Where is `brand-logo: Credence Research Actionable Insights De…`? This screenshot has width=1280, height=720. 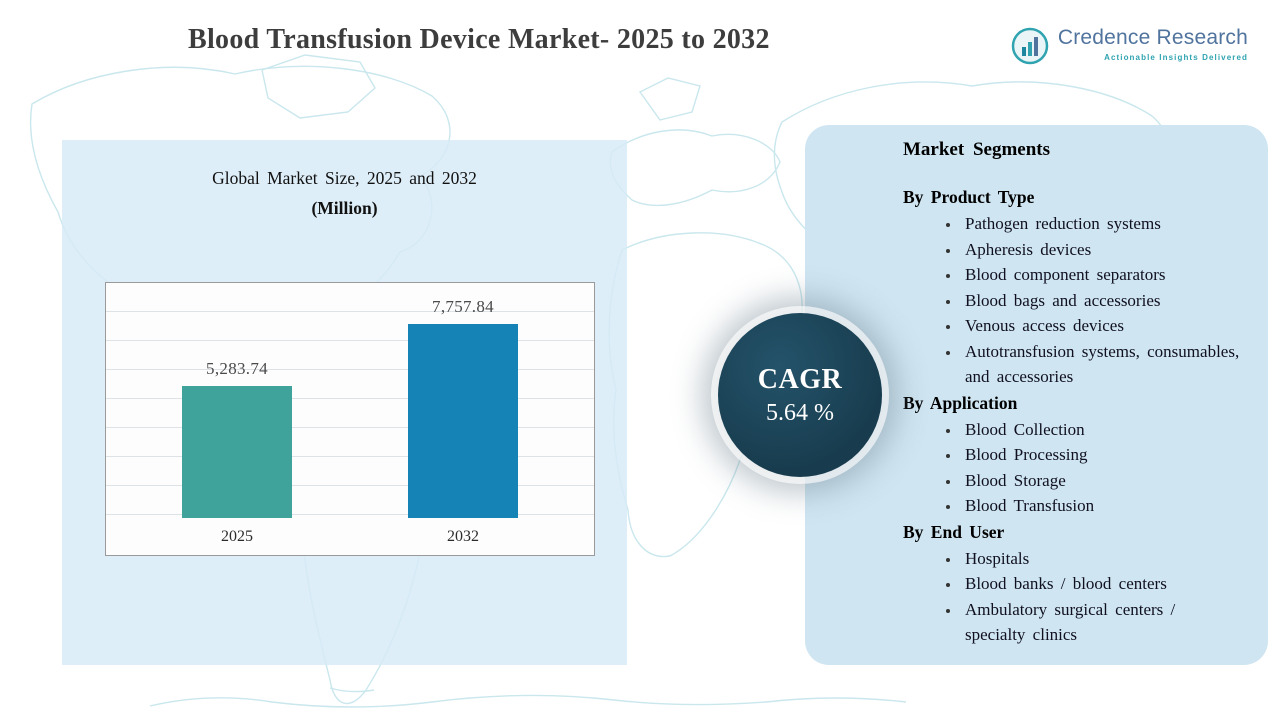
brand-logo: Credence Research Actionable Insights De… is located at coordinates (1129, 46).